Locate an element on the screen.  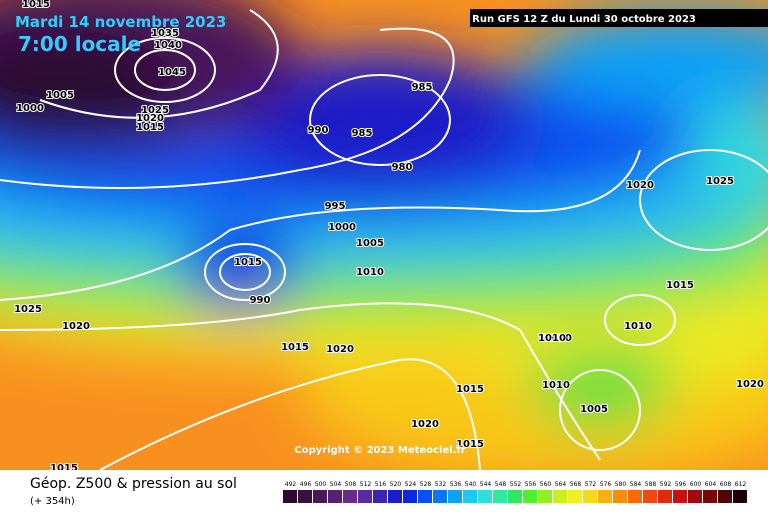
legend-label: 560 is located at coordinates (546, 484).